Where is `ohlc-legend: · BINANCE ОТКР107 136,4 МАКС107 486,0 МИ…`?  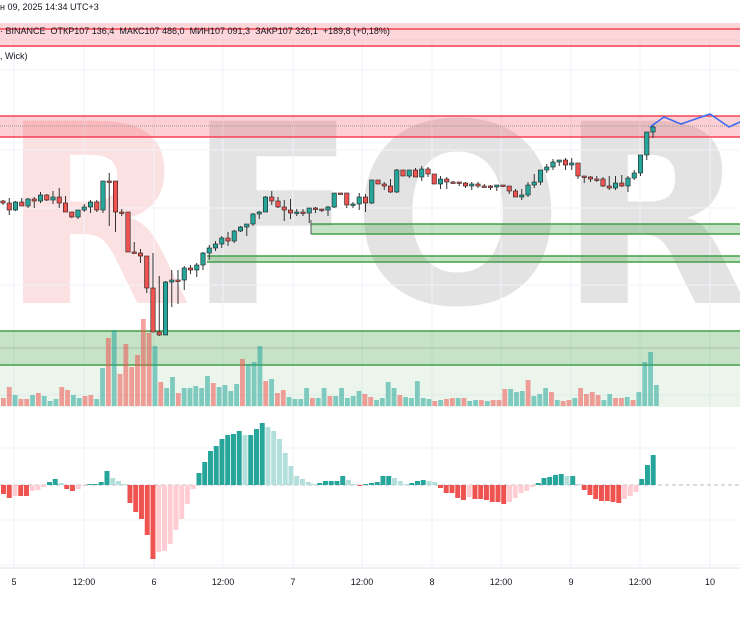 ohlc-legend: · BINANCE ОТКР107 136,4 МАКС107 486,0 МИ… is located at coordinates (195, 31).